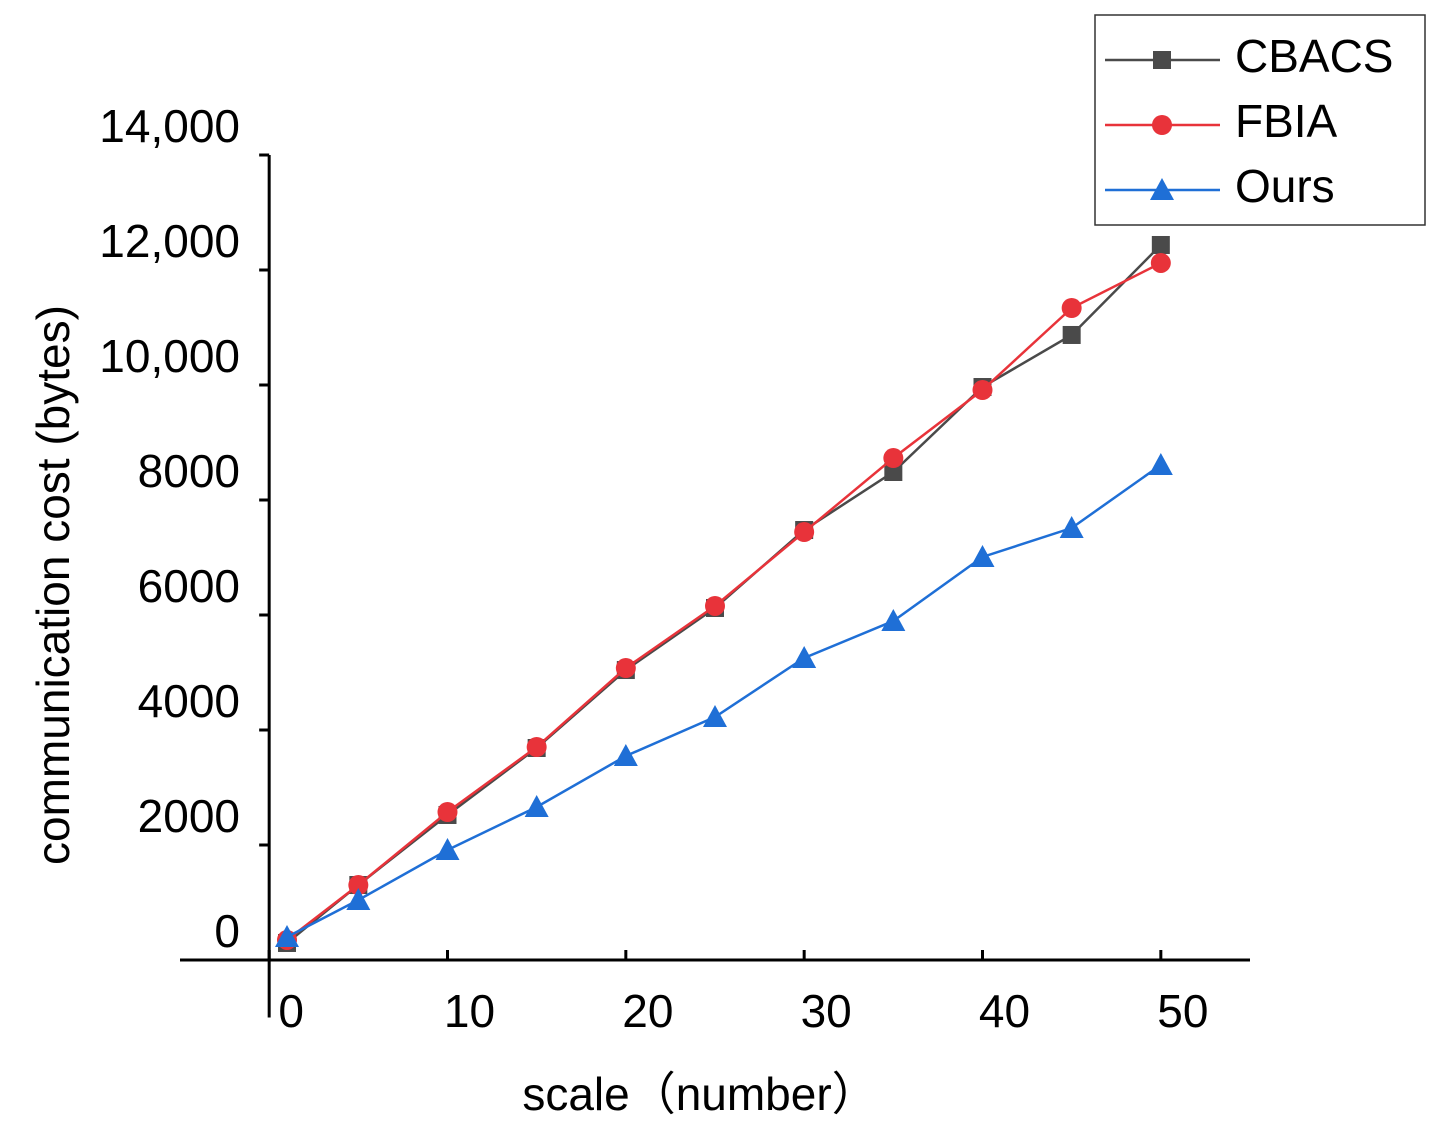 The image size is (1443, 1141). What do you see at coordinates (1182, 1011) in the screenshot?
I see `x-tick-label: 50` at bounding box center [1182, 1011].